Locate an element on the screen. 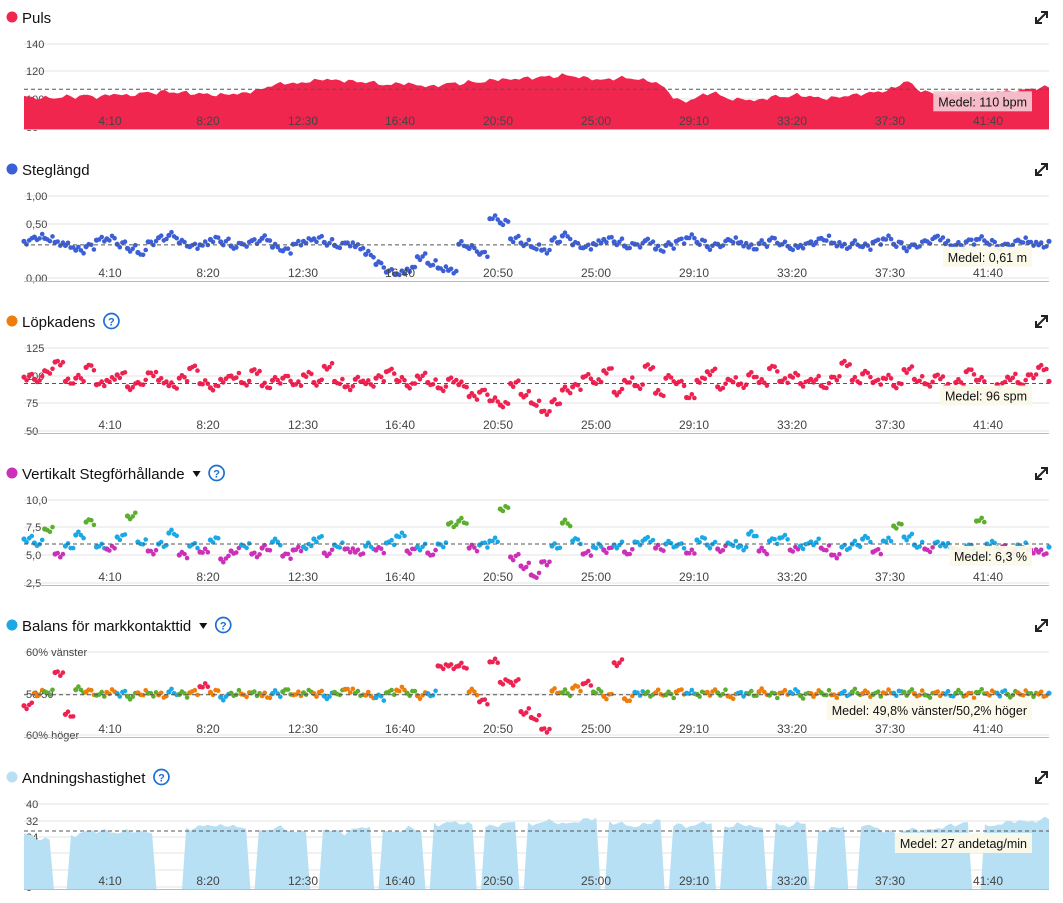 The width and height of the screenshot is (1063, 903). mean-label: Medel: 27 andetag/min is located at coordinates (963, 844).